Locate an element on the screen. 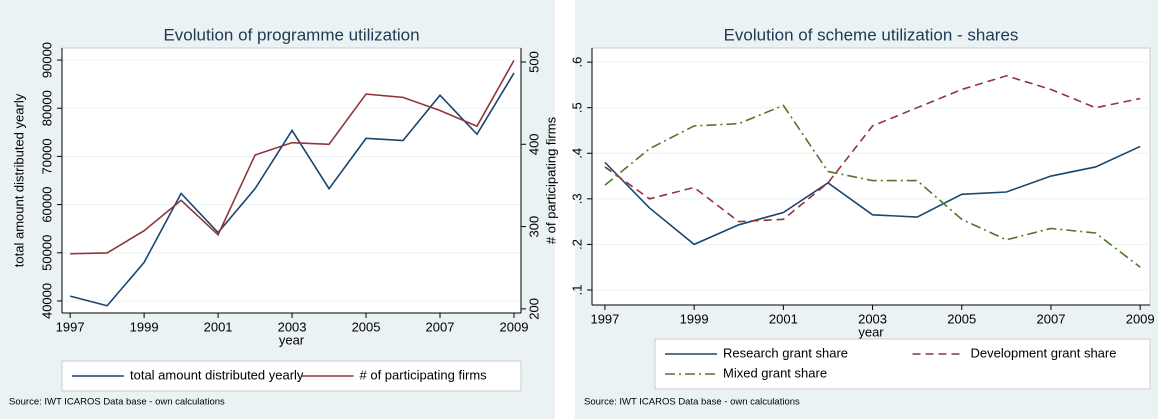 This screenshot has width=1158, height=419. y-axis-title: total amount distributed yearly is located at coordinates (18, 180).